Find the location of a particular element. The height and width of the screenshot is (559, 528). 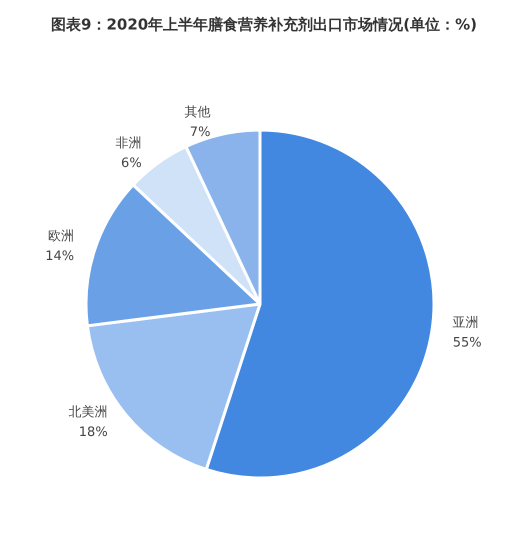

data-label: 6% is located at coordinates (131, 164).